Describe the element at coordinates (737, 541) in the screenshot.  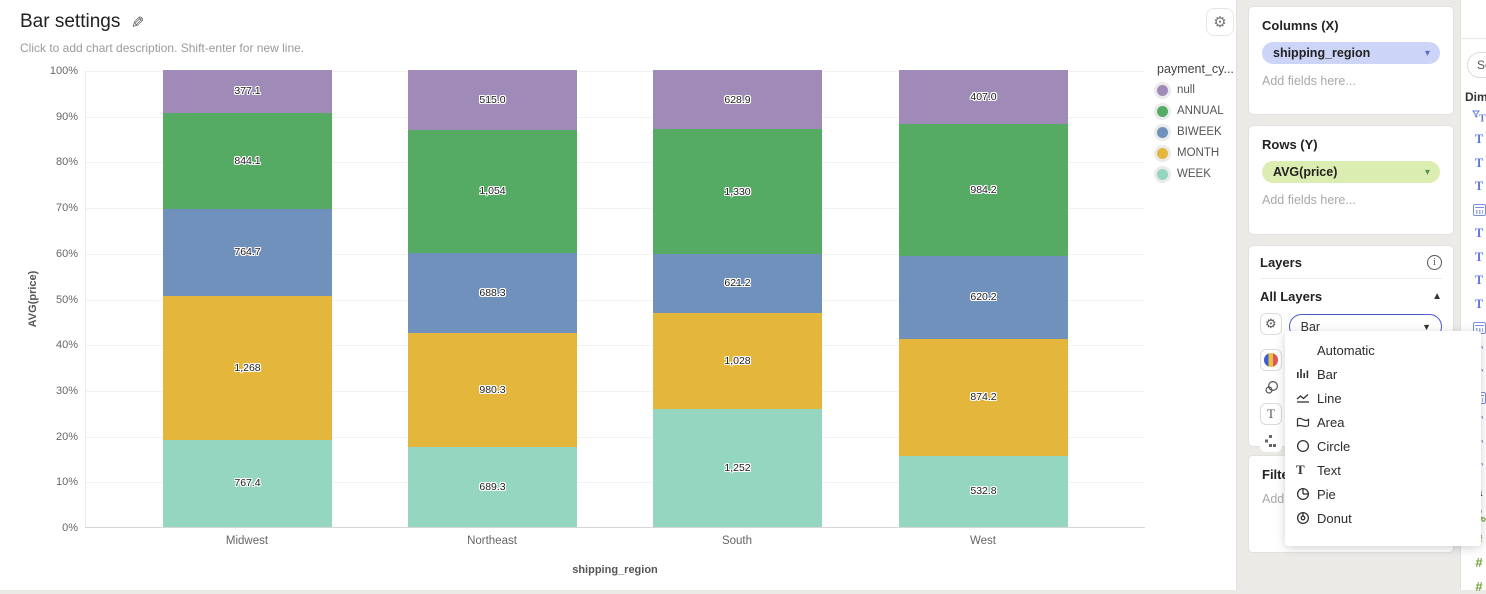
I see `x-tick-label: South` at that location.